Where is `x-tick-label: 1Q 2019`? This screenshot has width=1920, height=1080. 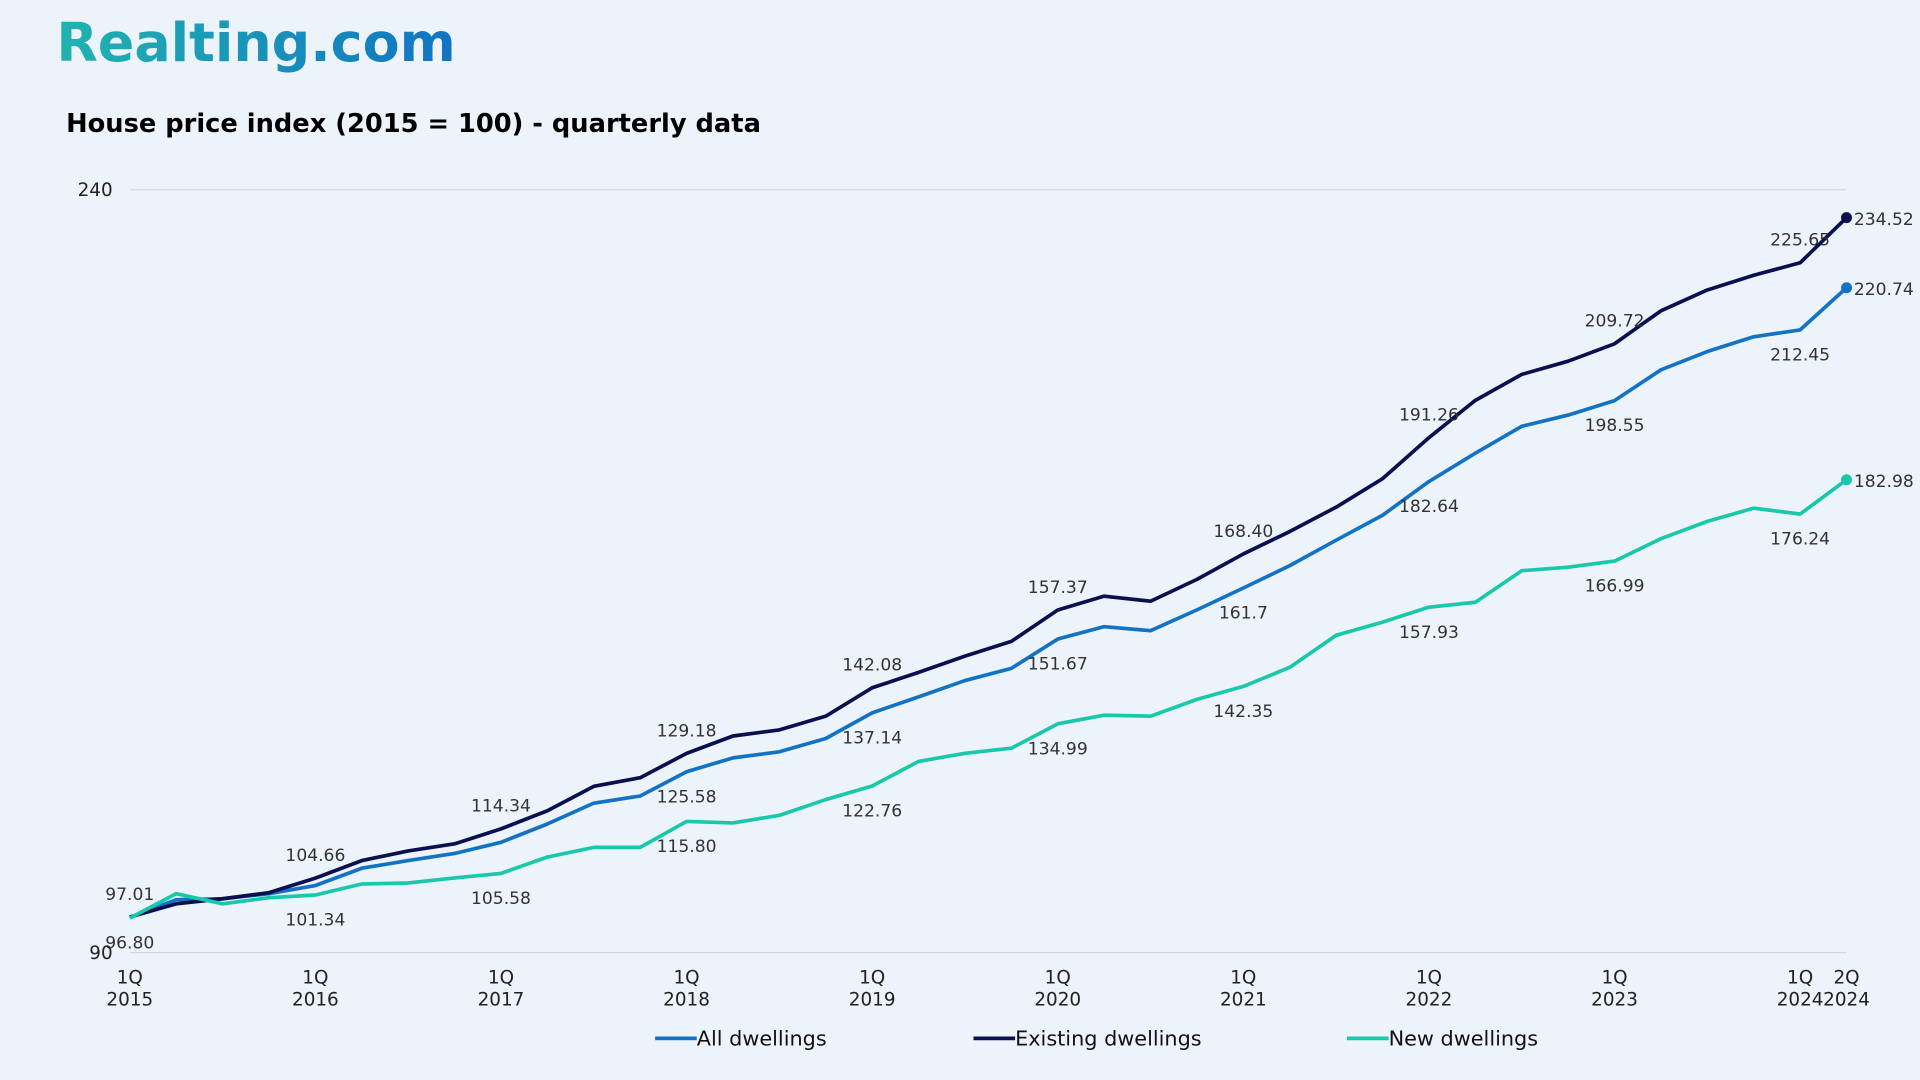 x-tick-label: 1Q 2019 is located at coordinates (872, 988).